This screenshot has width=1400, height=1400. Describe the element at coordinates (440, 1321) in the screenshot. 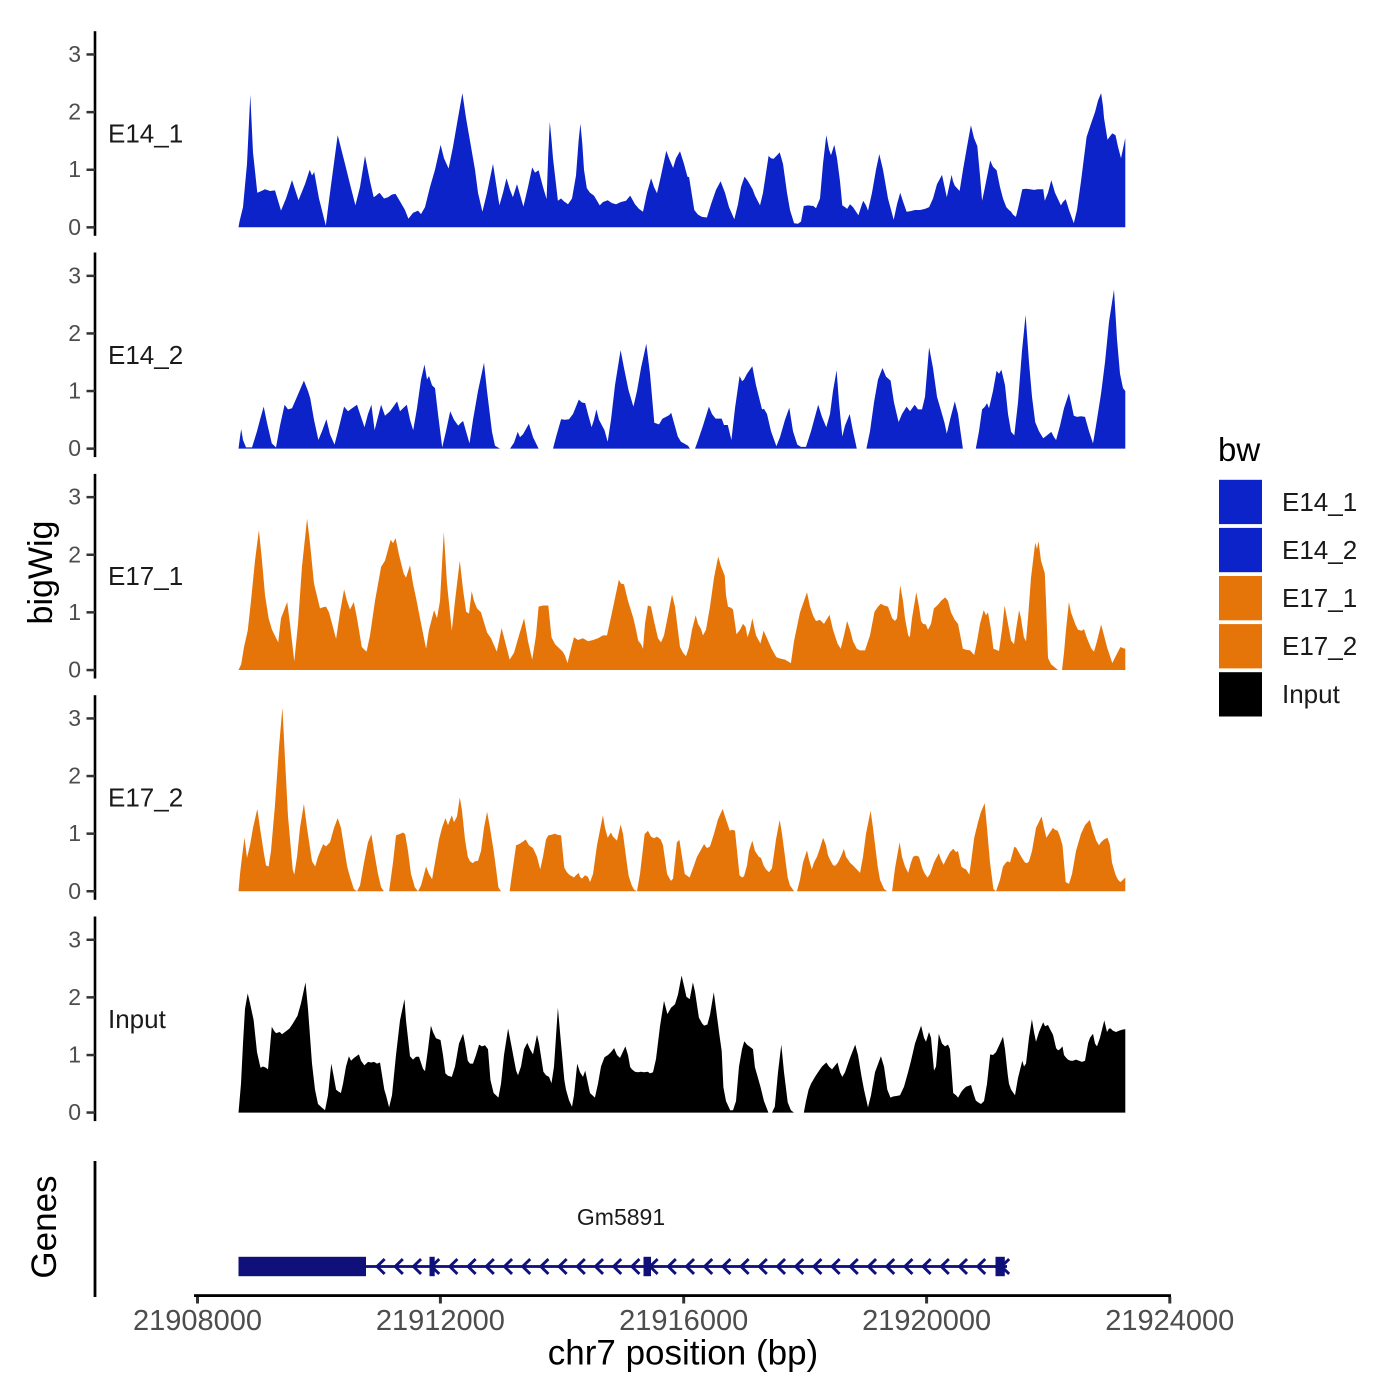

I see `svg-text: 21912000` at that location.